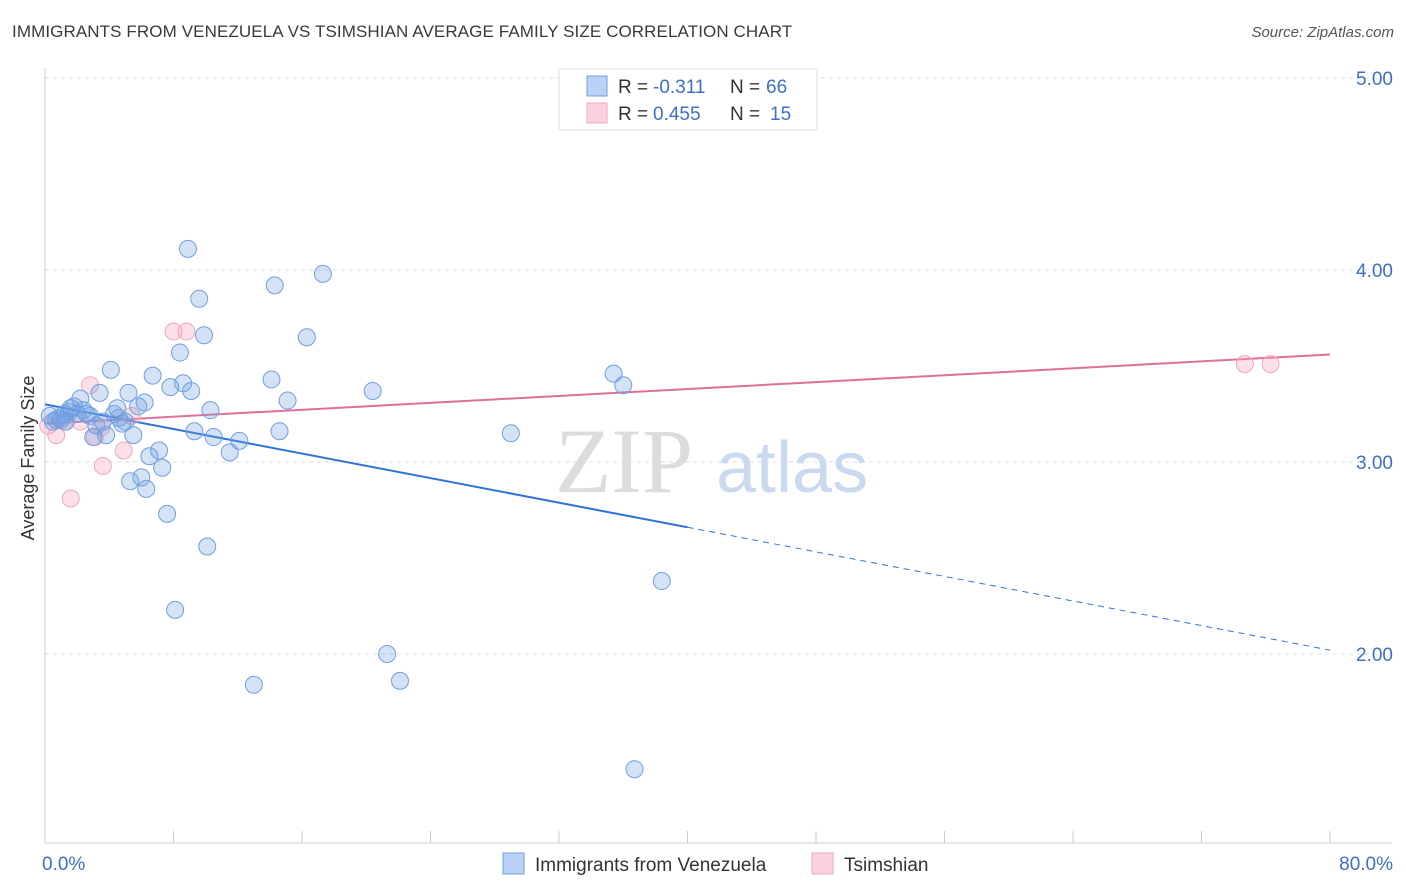 This screenshot has width=1406, height=892. I want to click on y-tick-label: 5.00, so click(1374, 79).